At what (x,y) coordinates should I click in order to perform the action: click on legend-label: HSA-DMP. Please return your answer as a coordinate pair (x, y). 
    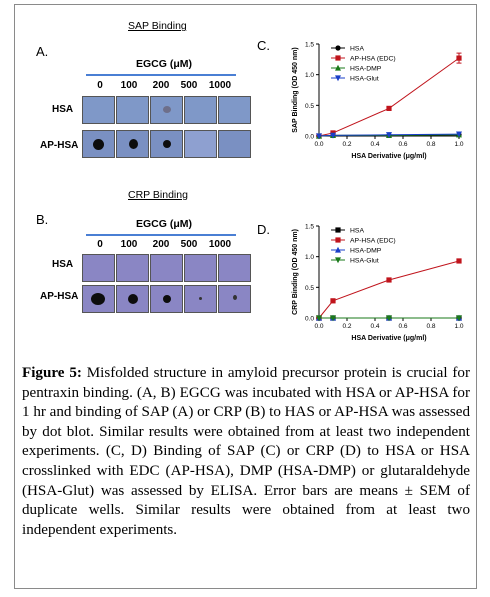
    Looking at the image, I should click on (366, 251).